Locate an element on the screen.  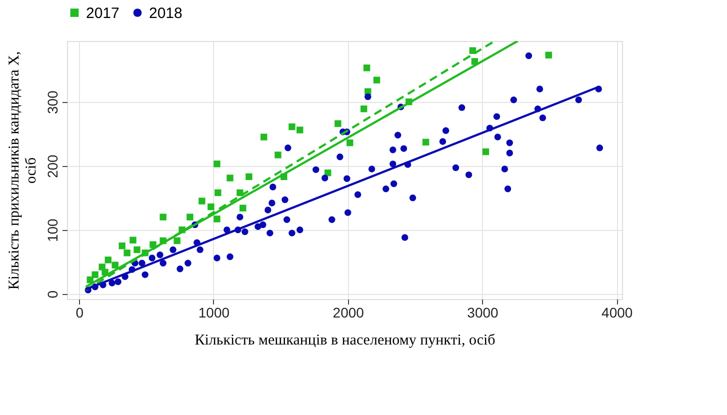
y-tick-label: 300 is located at coordinates (52, 102).